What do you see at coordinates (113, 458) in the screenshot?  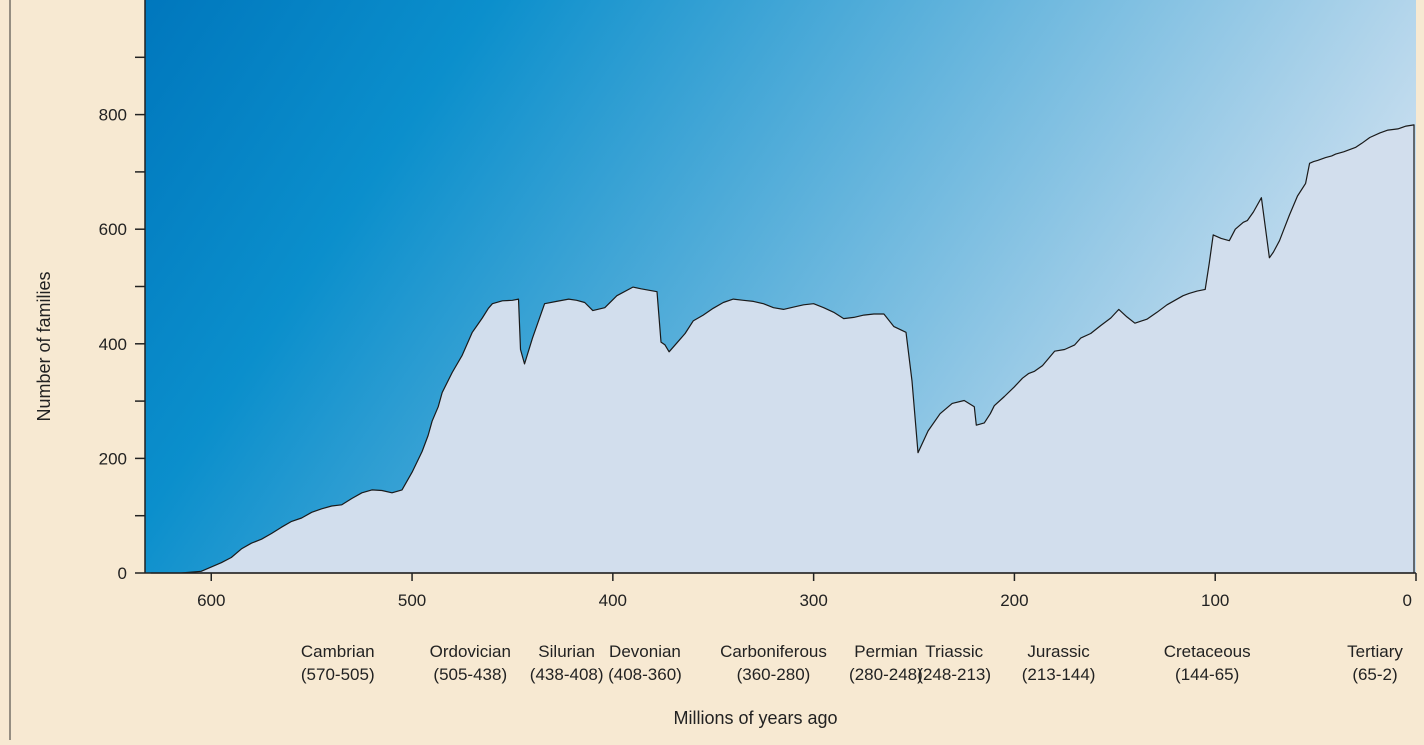 I see `y-tick-label: 200` at bounding box center [113, 458].